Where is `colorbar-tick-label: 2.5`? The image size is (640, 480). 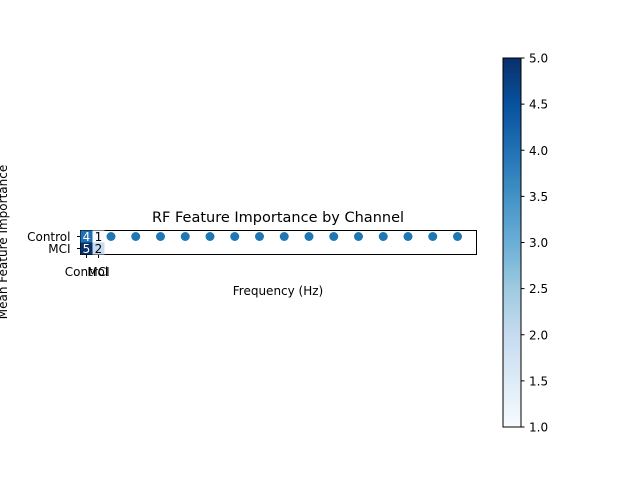 colorbar-tick-label: 2.5 is located at coordinates (538, 289).